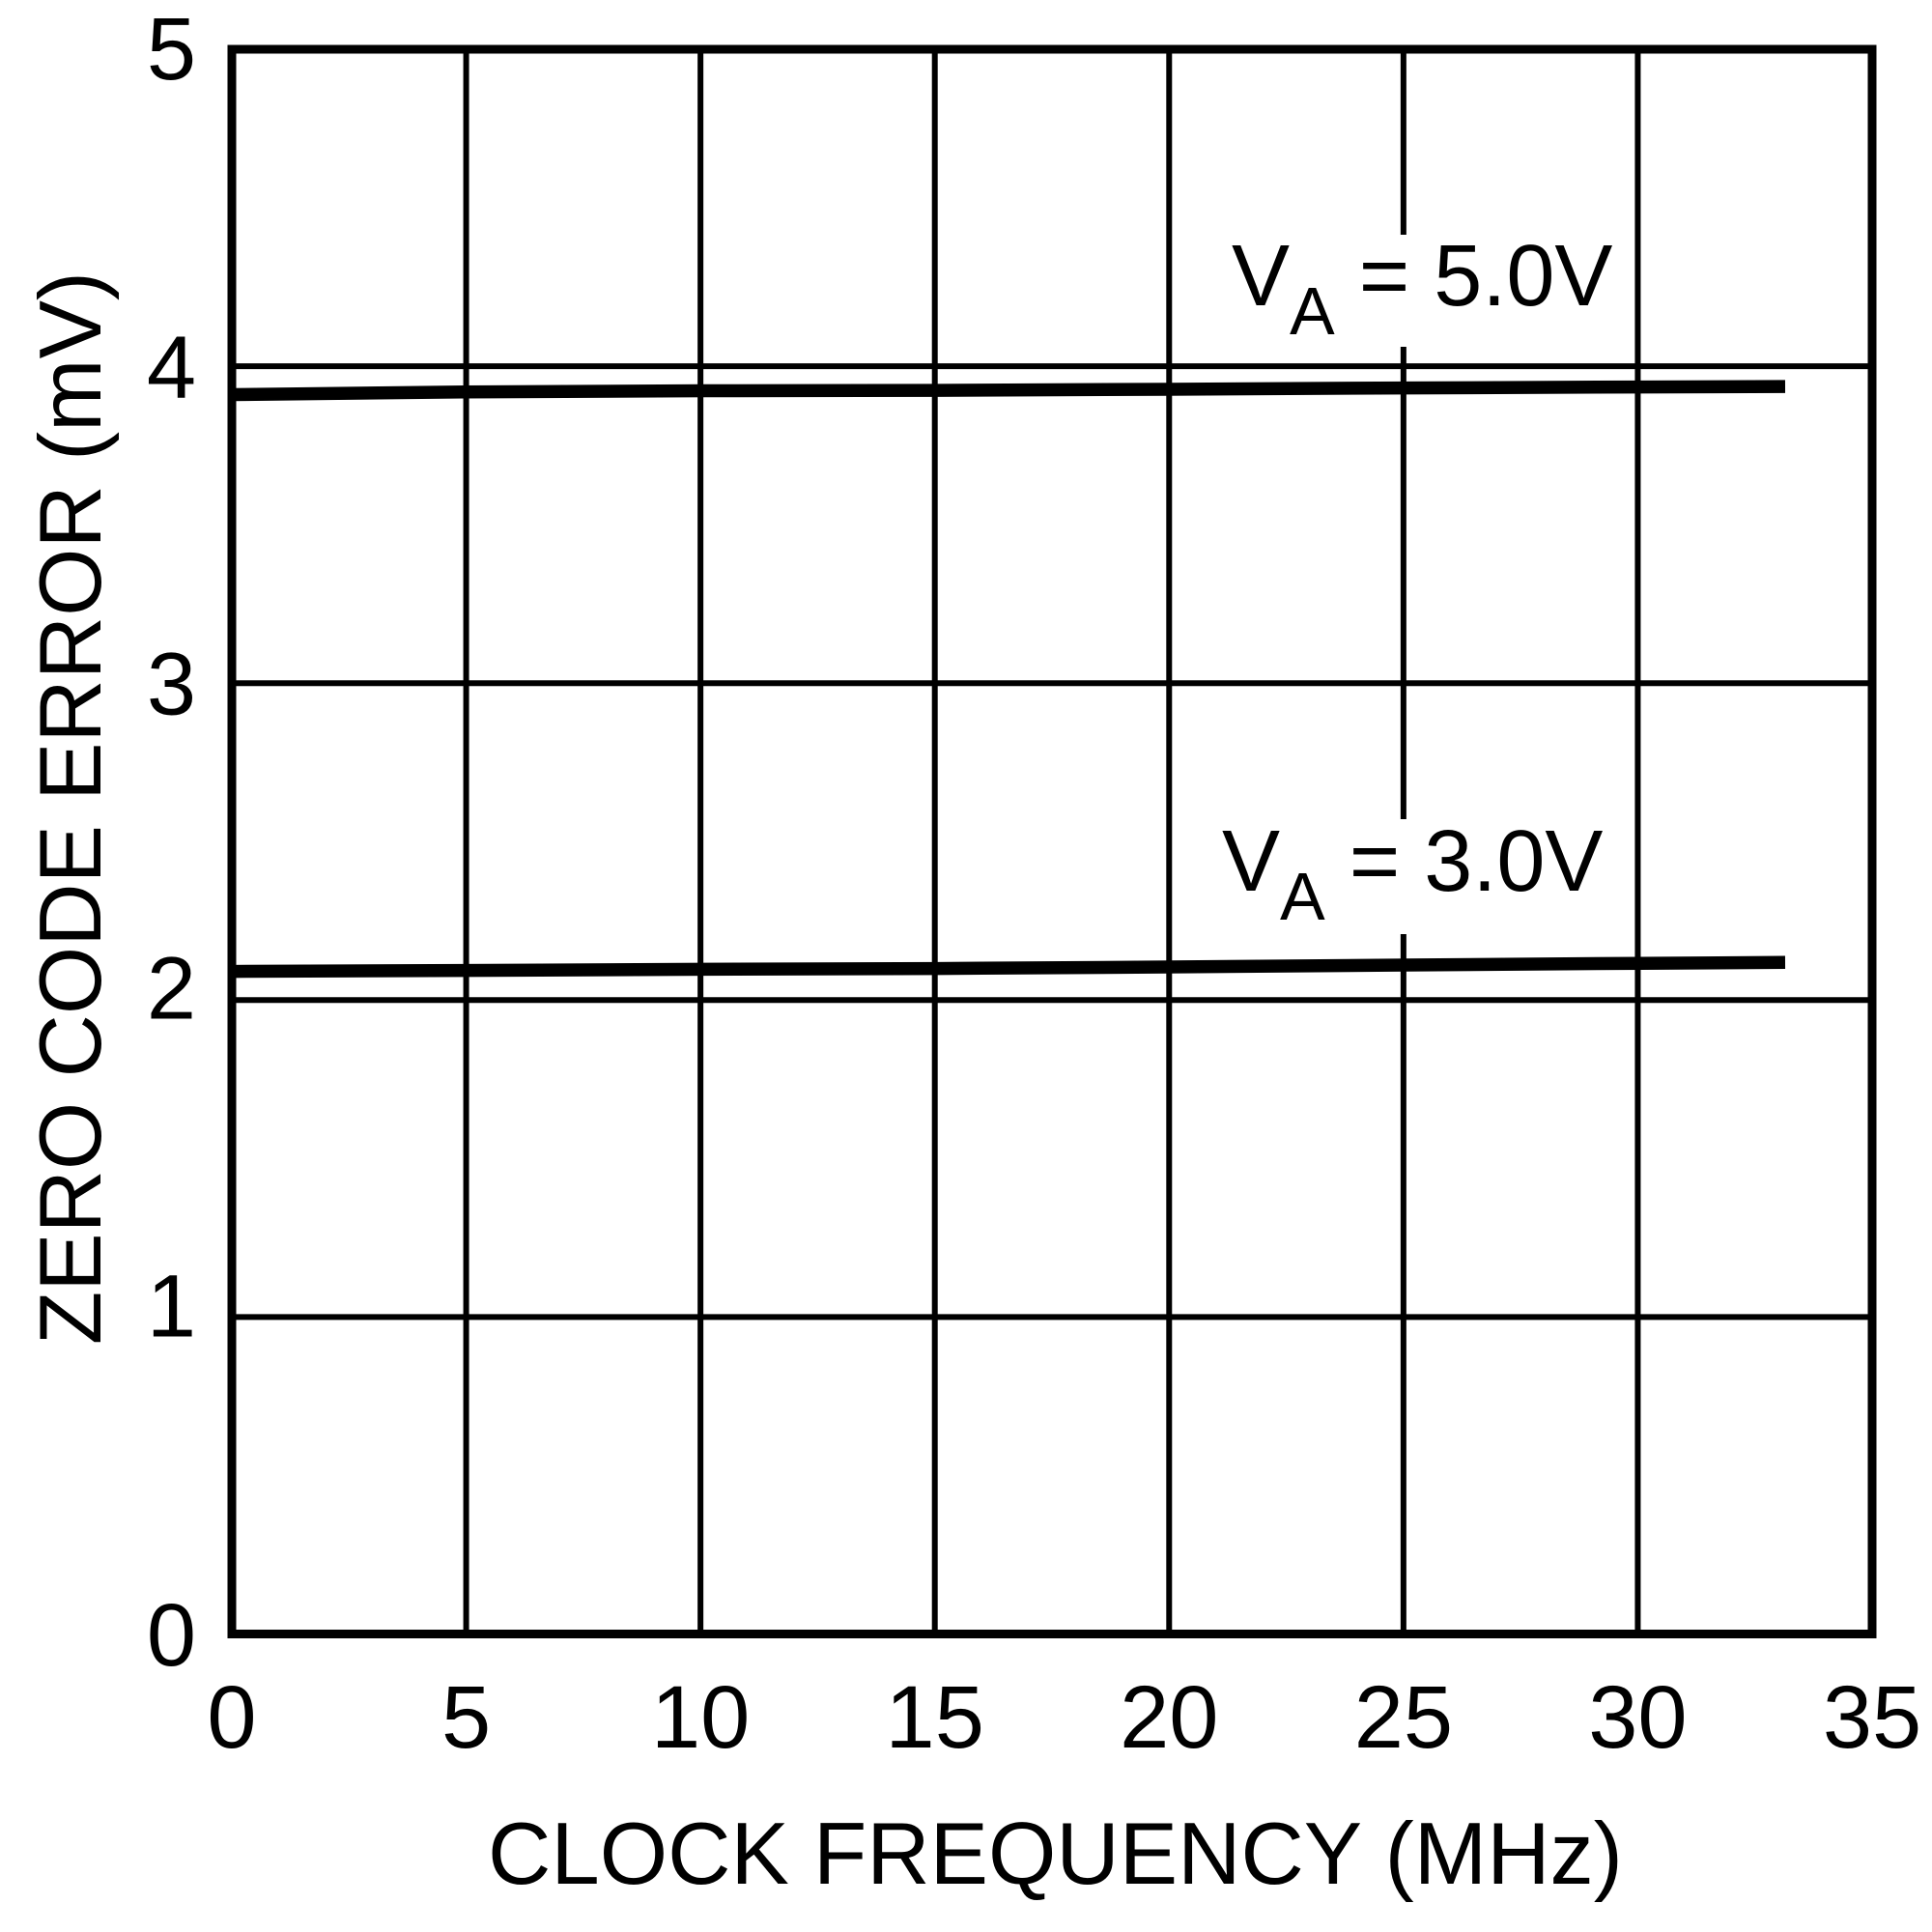  Describe the element at coordinates (1169, 1717) in the screenshot. I see `svg-text: 20` at that location.